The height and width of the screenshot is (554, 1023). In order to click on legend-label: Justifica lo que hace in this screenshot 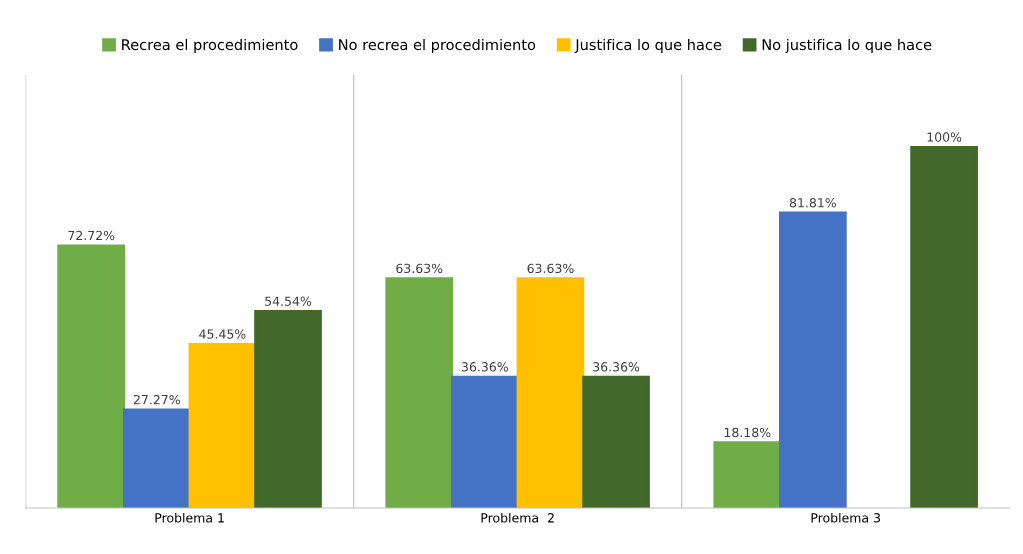, I will do `click(648, 45)`.